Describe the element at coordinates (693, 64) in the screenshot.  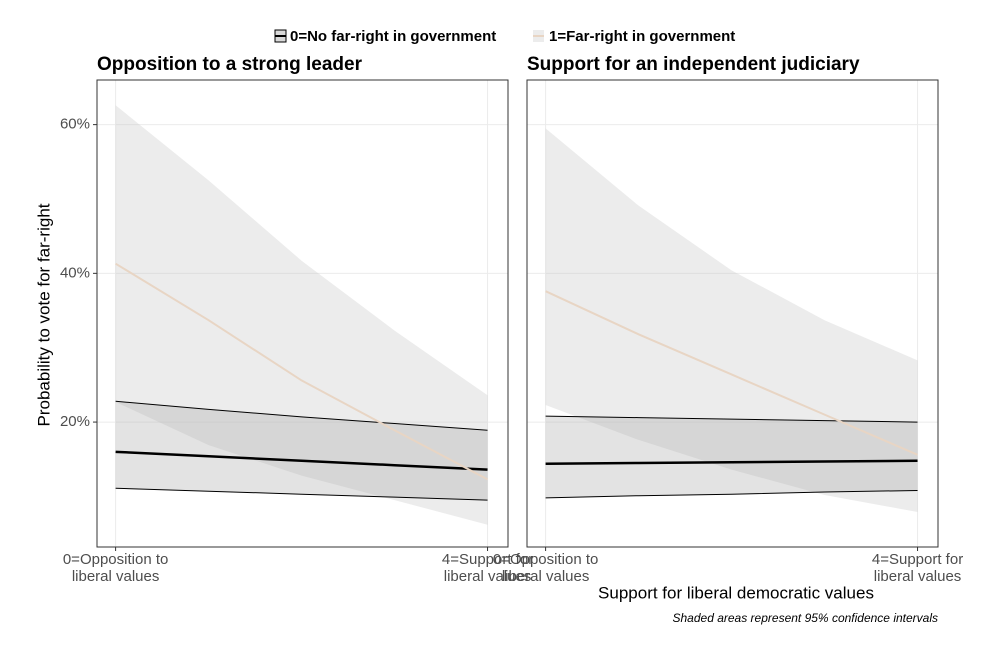
I see `panel-title: Support for an independent judiciary` at that location.